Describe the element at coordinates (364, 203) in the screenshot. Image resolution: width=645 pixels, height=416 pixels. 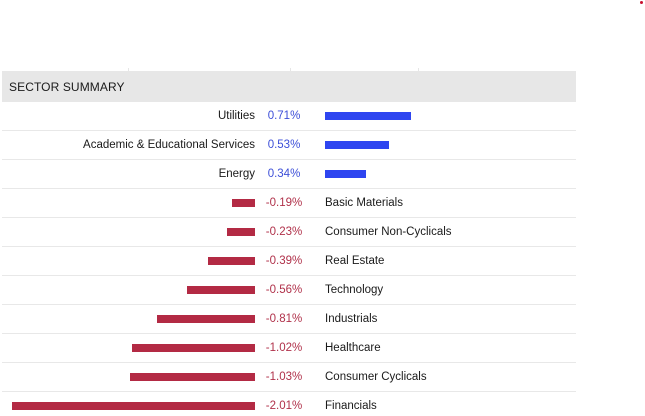
I see `sector-name: Basic Materials` at that location.